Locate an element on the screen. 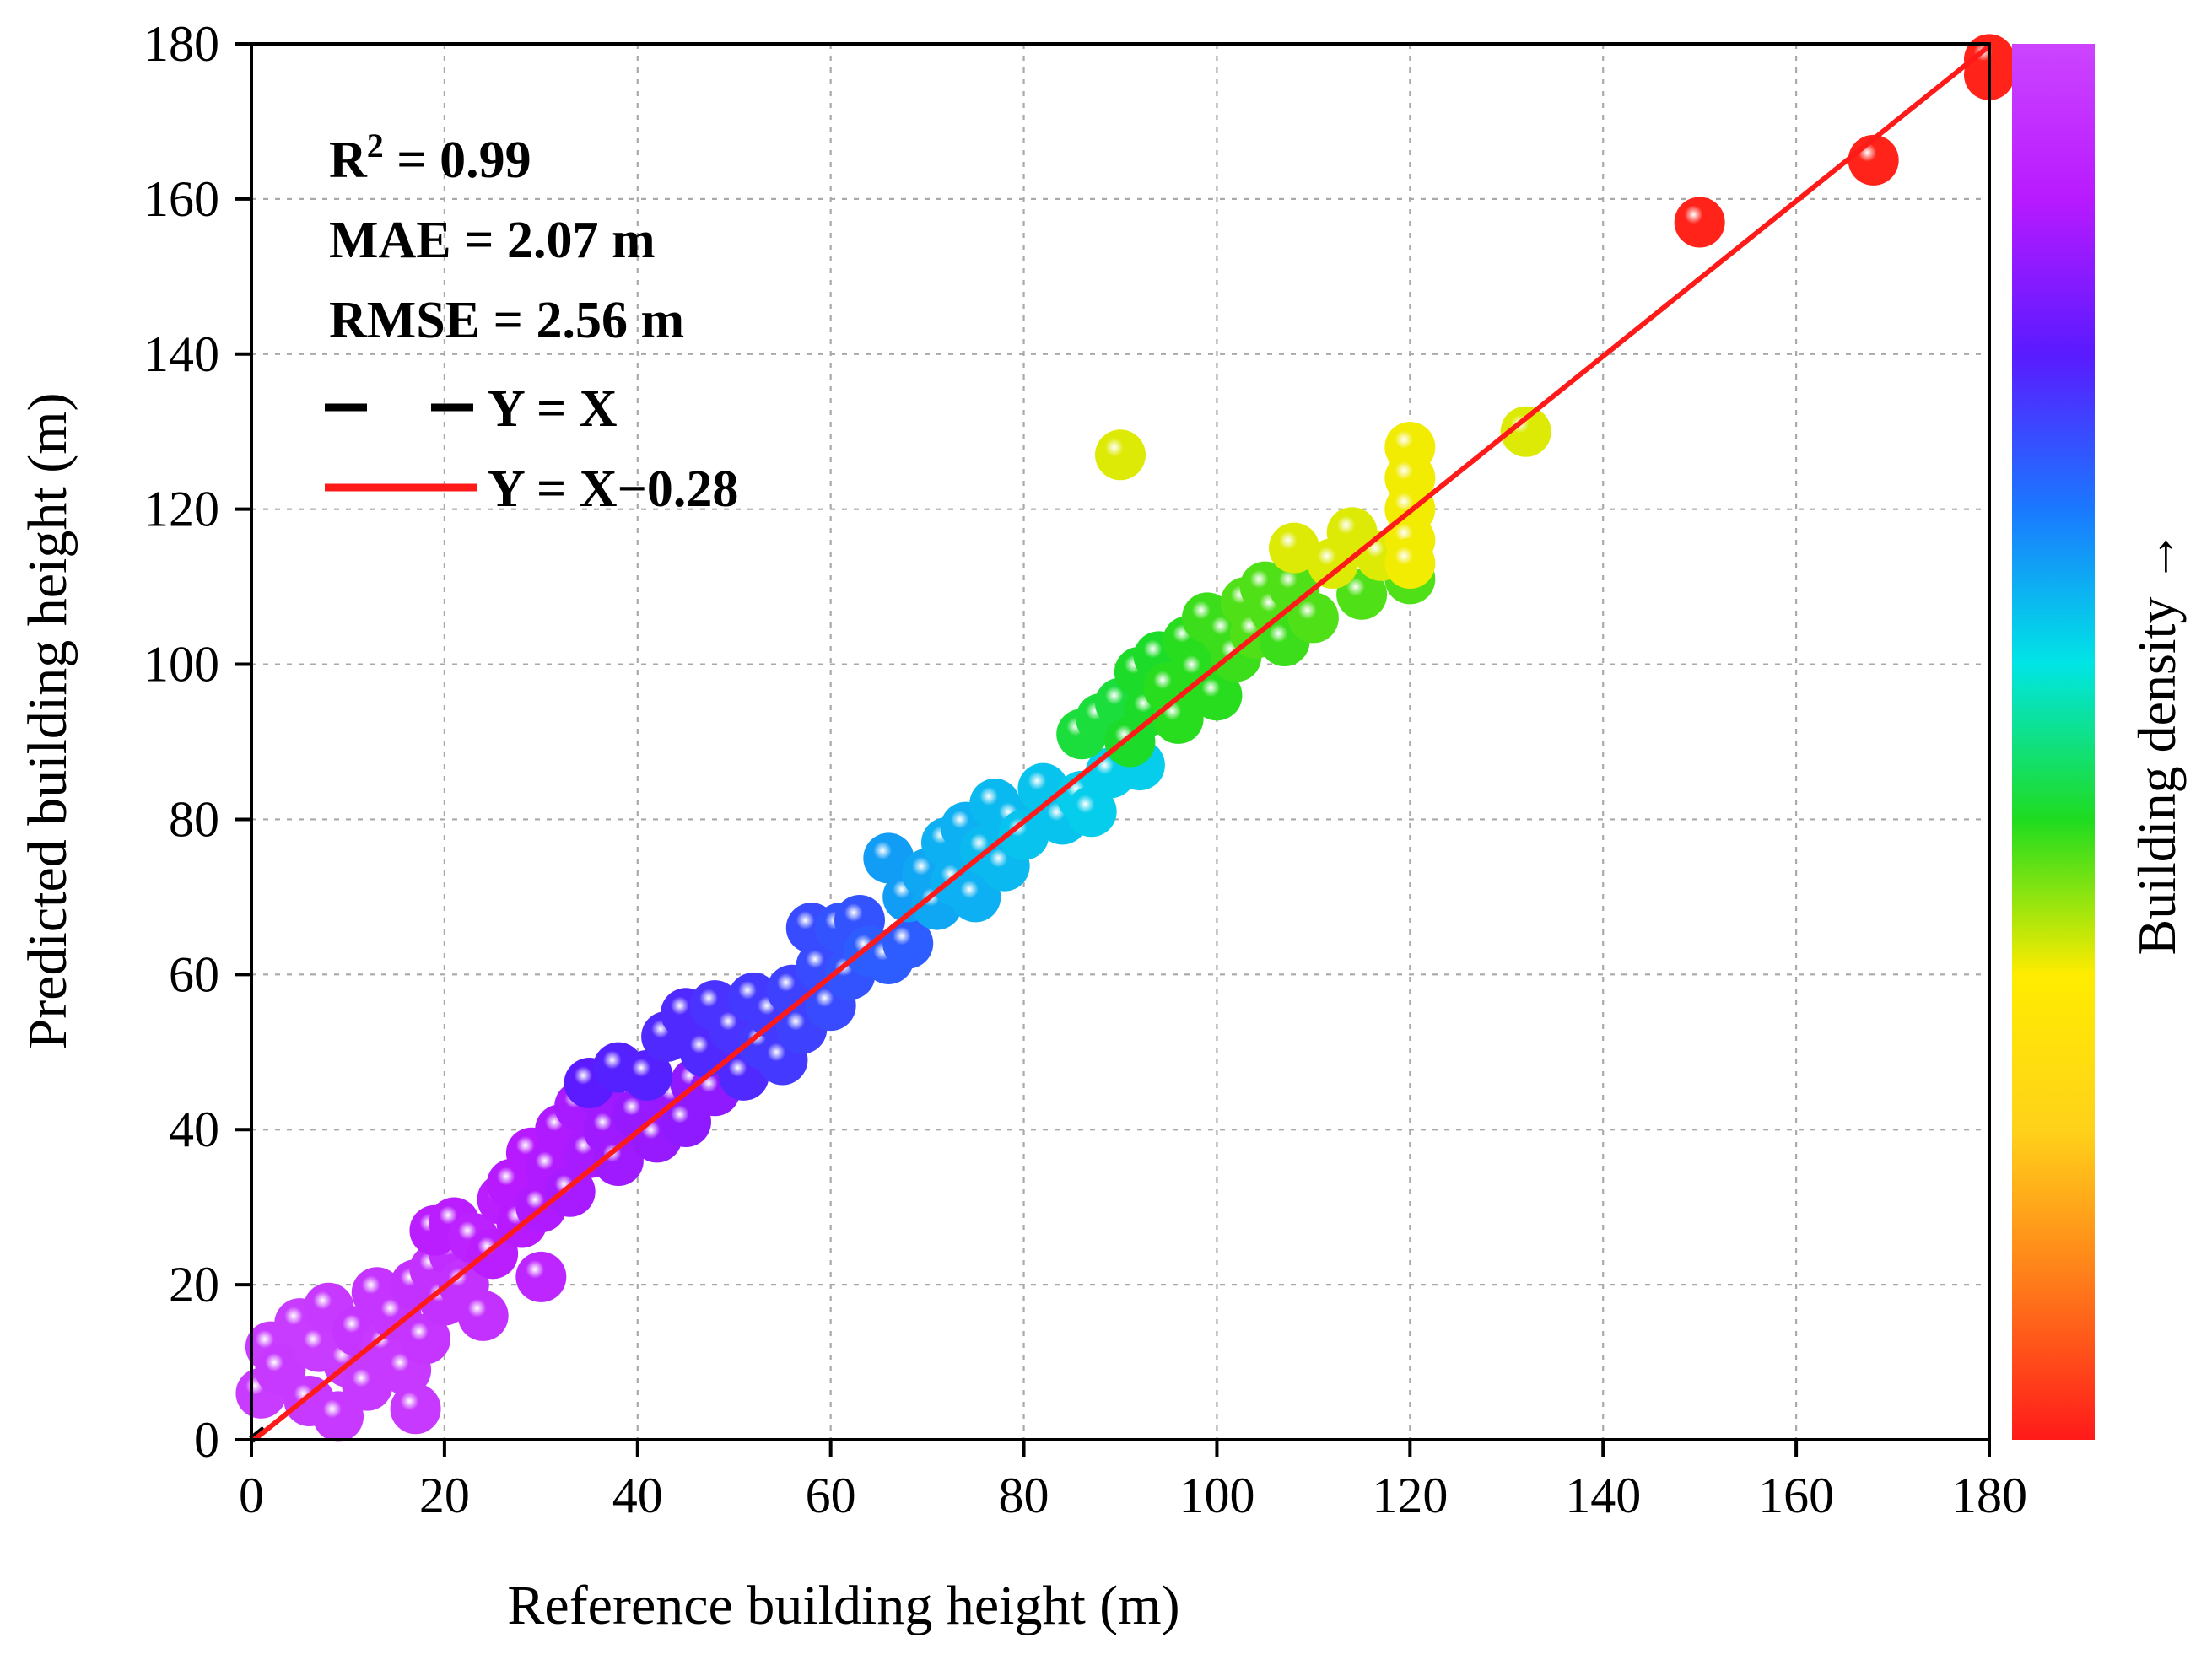 The image size is (2212, 1665). r2-value: = 0.99 is located at coordinates (457, 160).